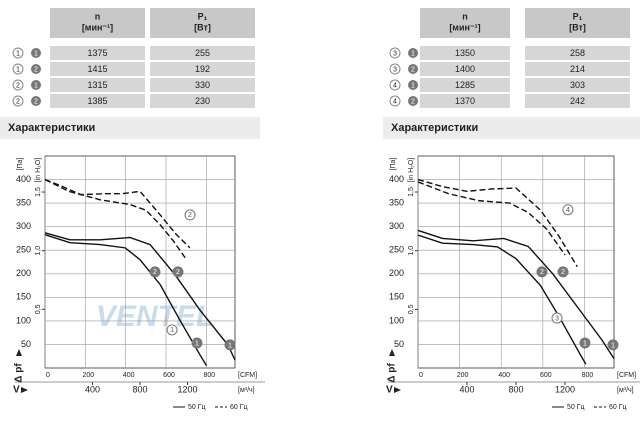  I want to click on speed-value: 1370, so click(465, 101).